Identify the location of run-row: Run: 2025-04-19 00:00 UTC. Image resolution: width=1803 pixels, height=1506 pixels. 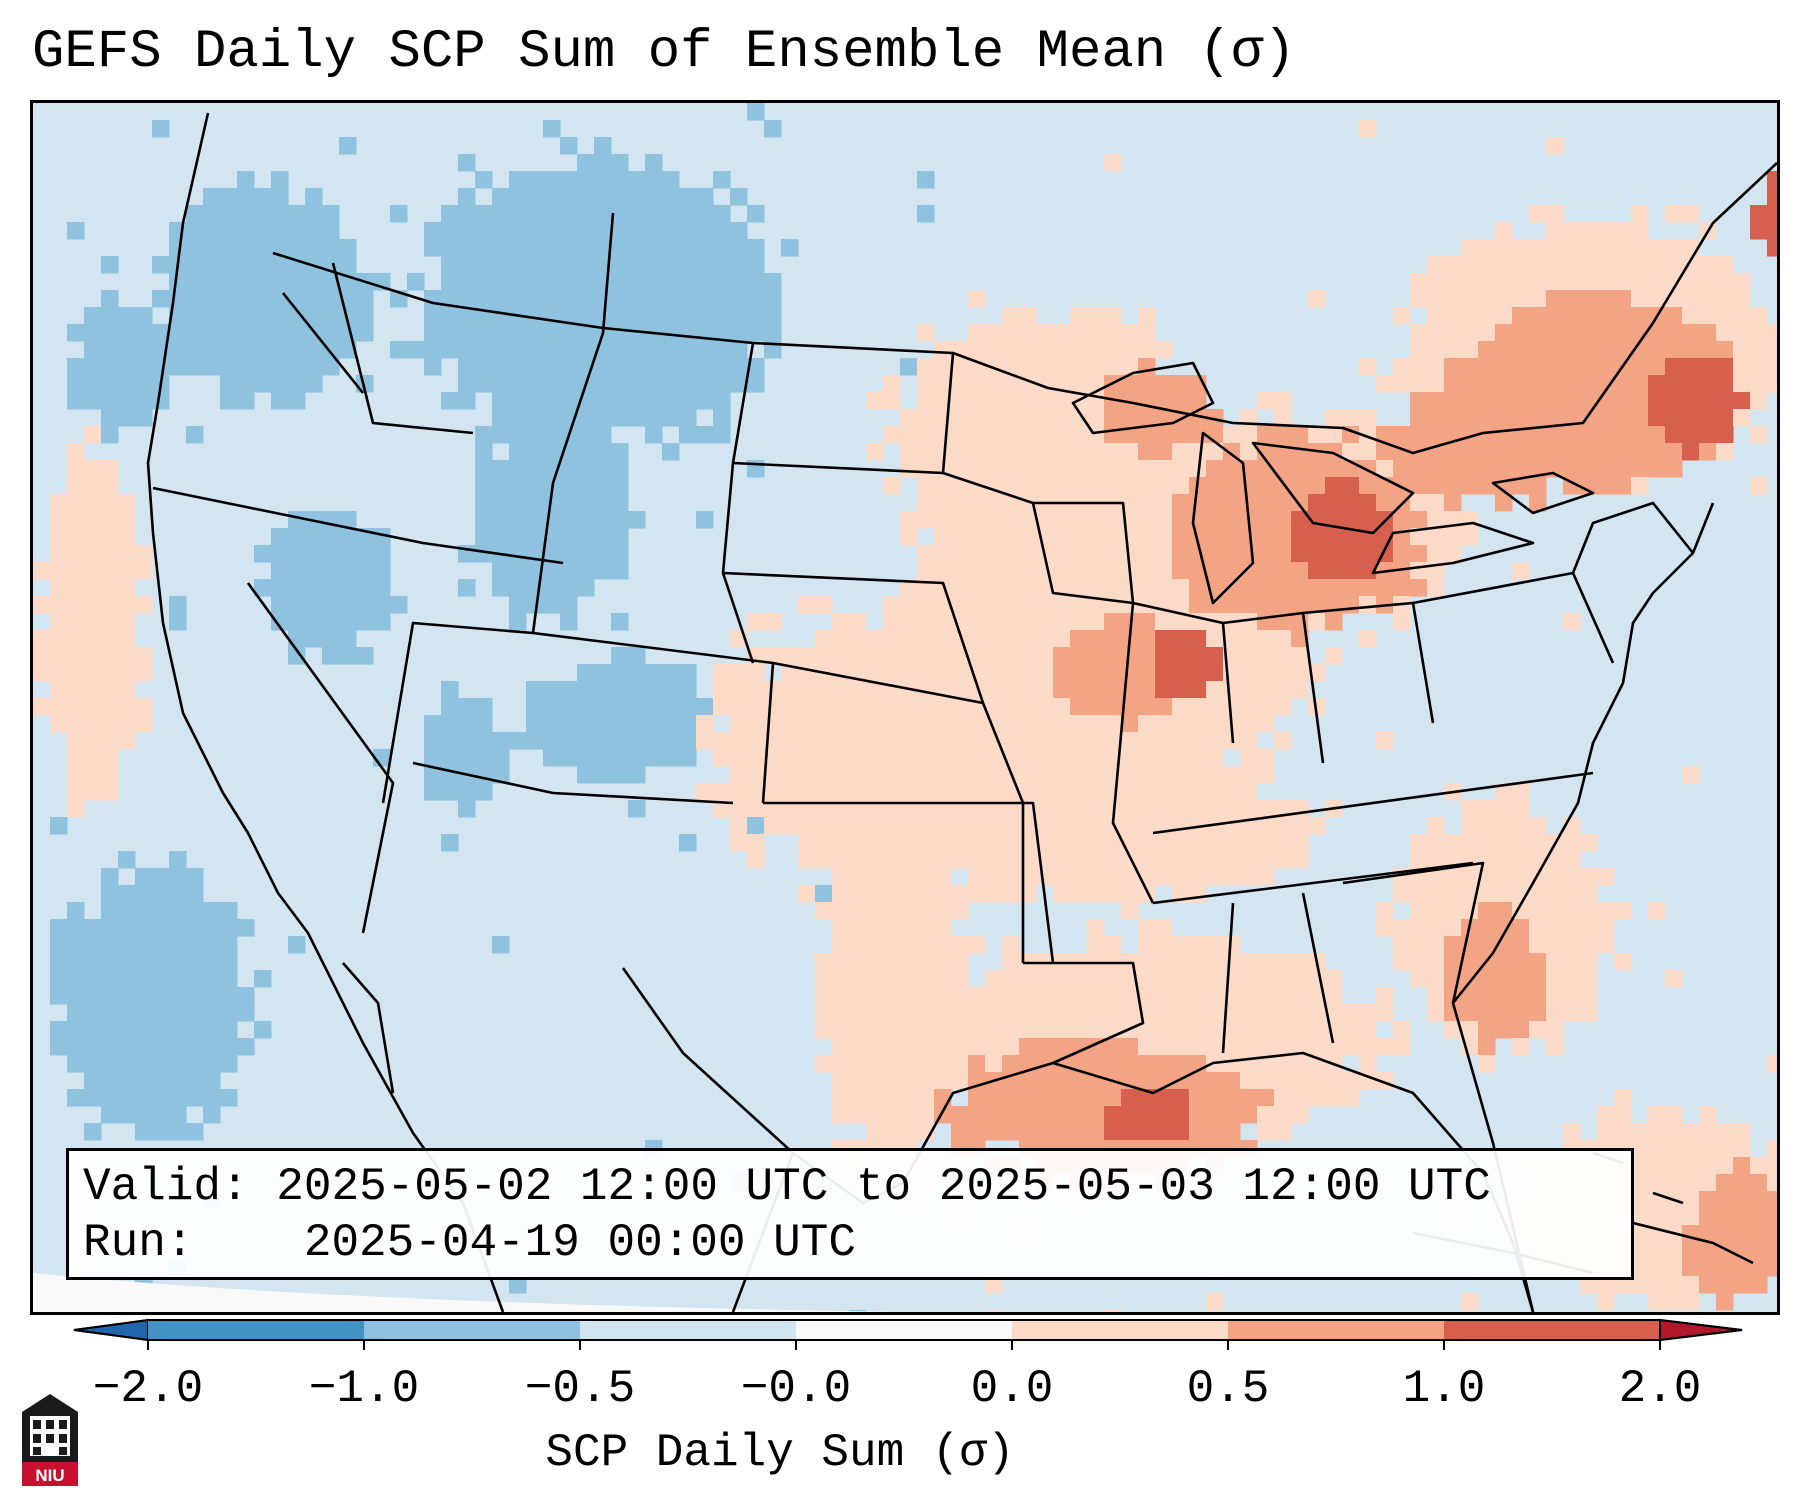
(857, 1243).